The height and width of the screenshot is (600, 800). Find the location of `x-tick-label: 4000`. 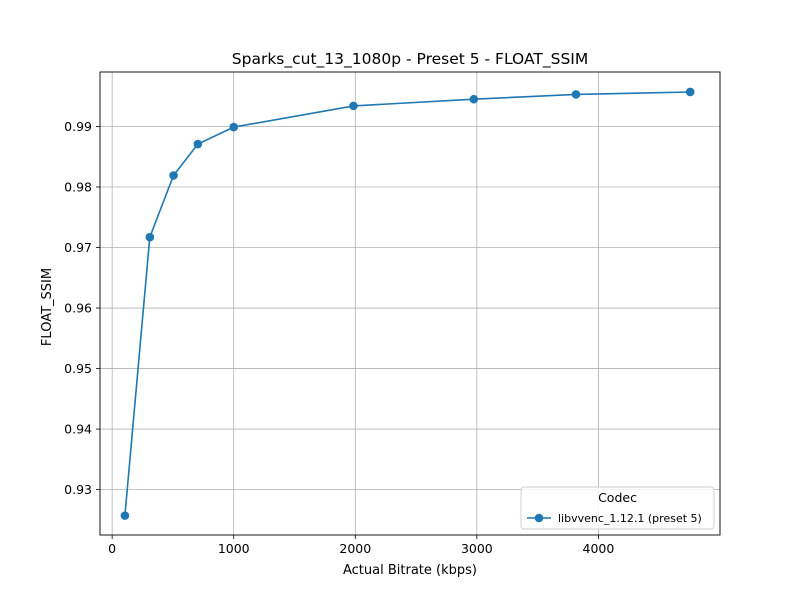

x-tick-label: 4000 is located at coordinates (599, 548).